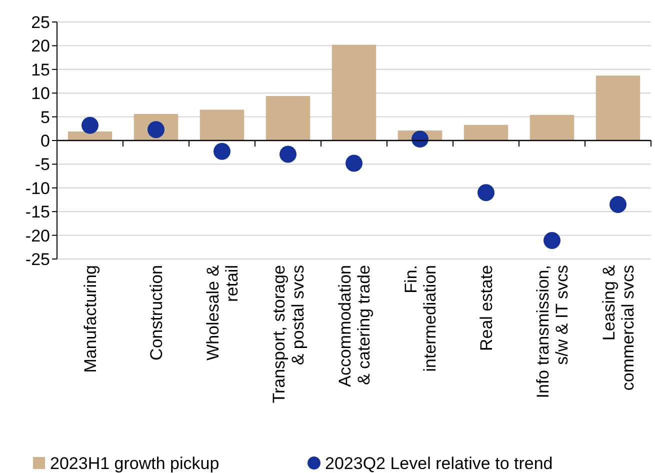 This screenshot has width=655, height=473. What do you see at coordinates (40, 94) in the screenshot?
I see `y-tick-label: 10` at bounding box center [40, 94].